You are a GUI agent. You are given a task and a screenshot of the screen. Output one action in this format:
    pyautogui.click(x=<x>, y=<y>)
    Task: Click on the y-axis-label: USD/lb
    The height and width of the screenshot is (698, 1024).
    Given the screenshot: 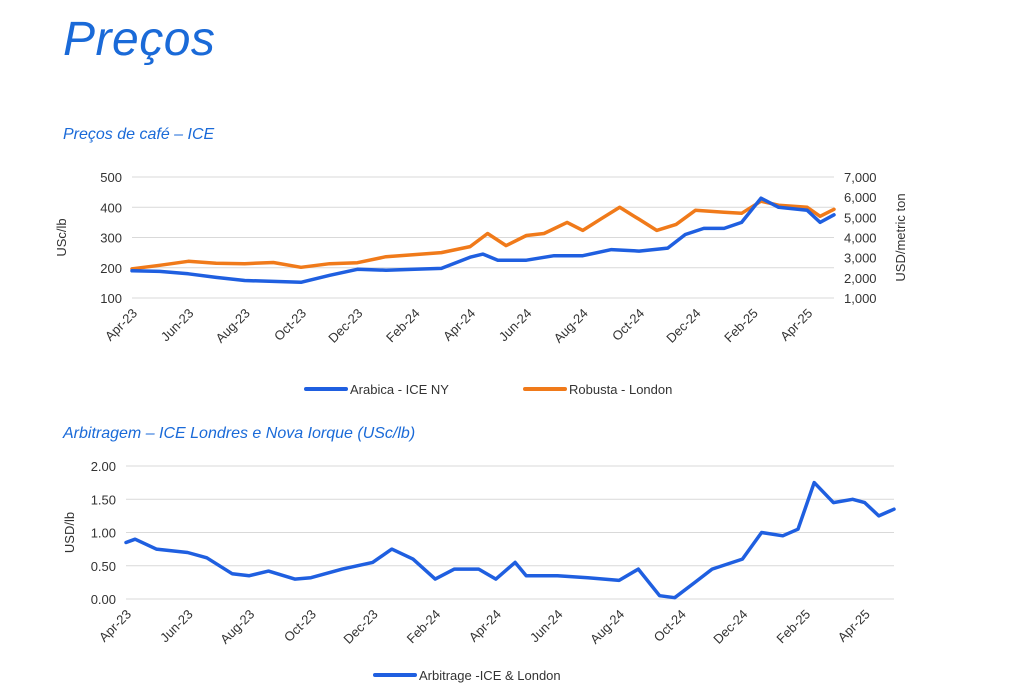 What is the action you would take?
    pyautogui.click(x=69, y=532)
    